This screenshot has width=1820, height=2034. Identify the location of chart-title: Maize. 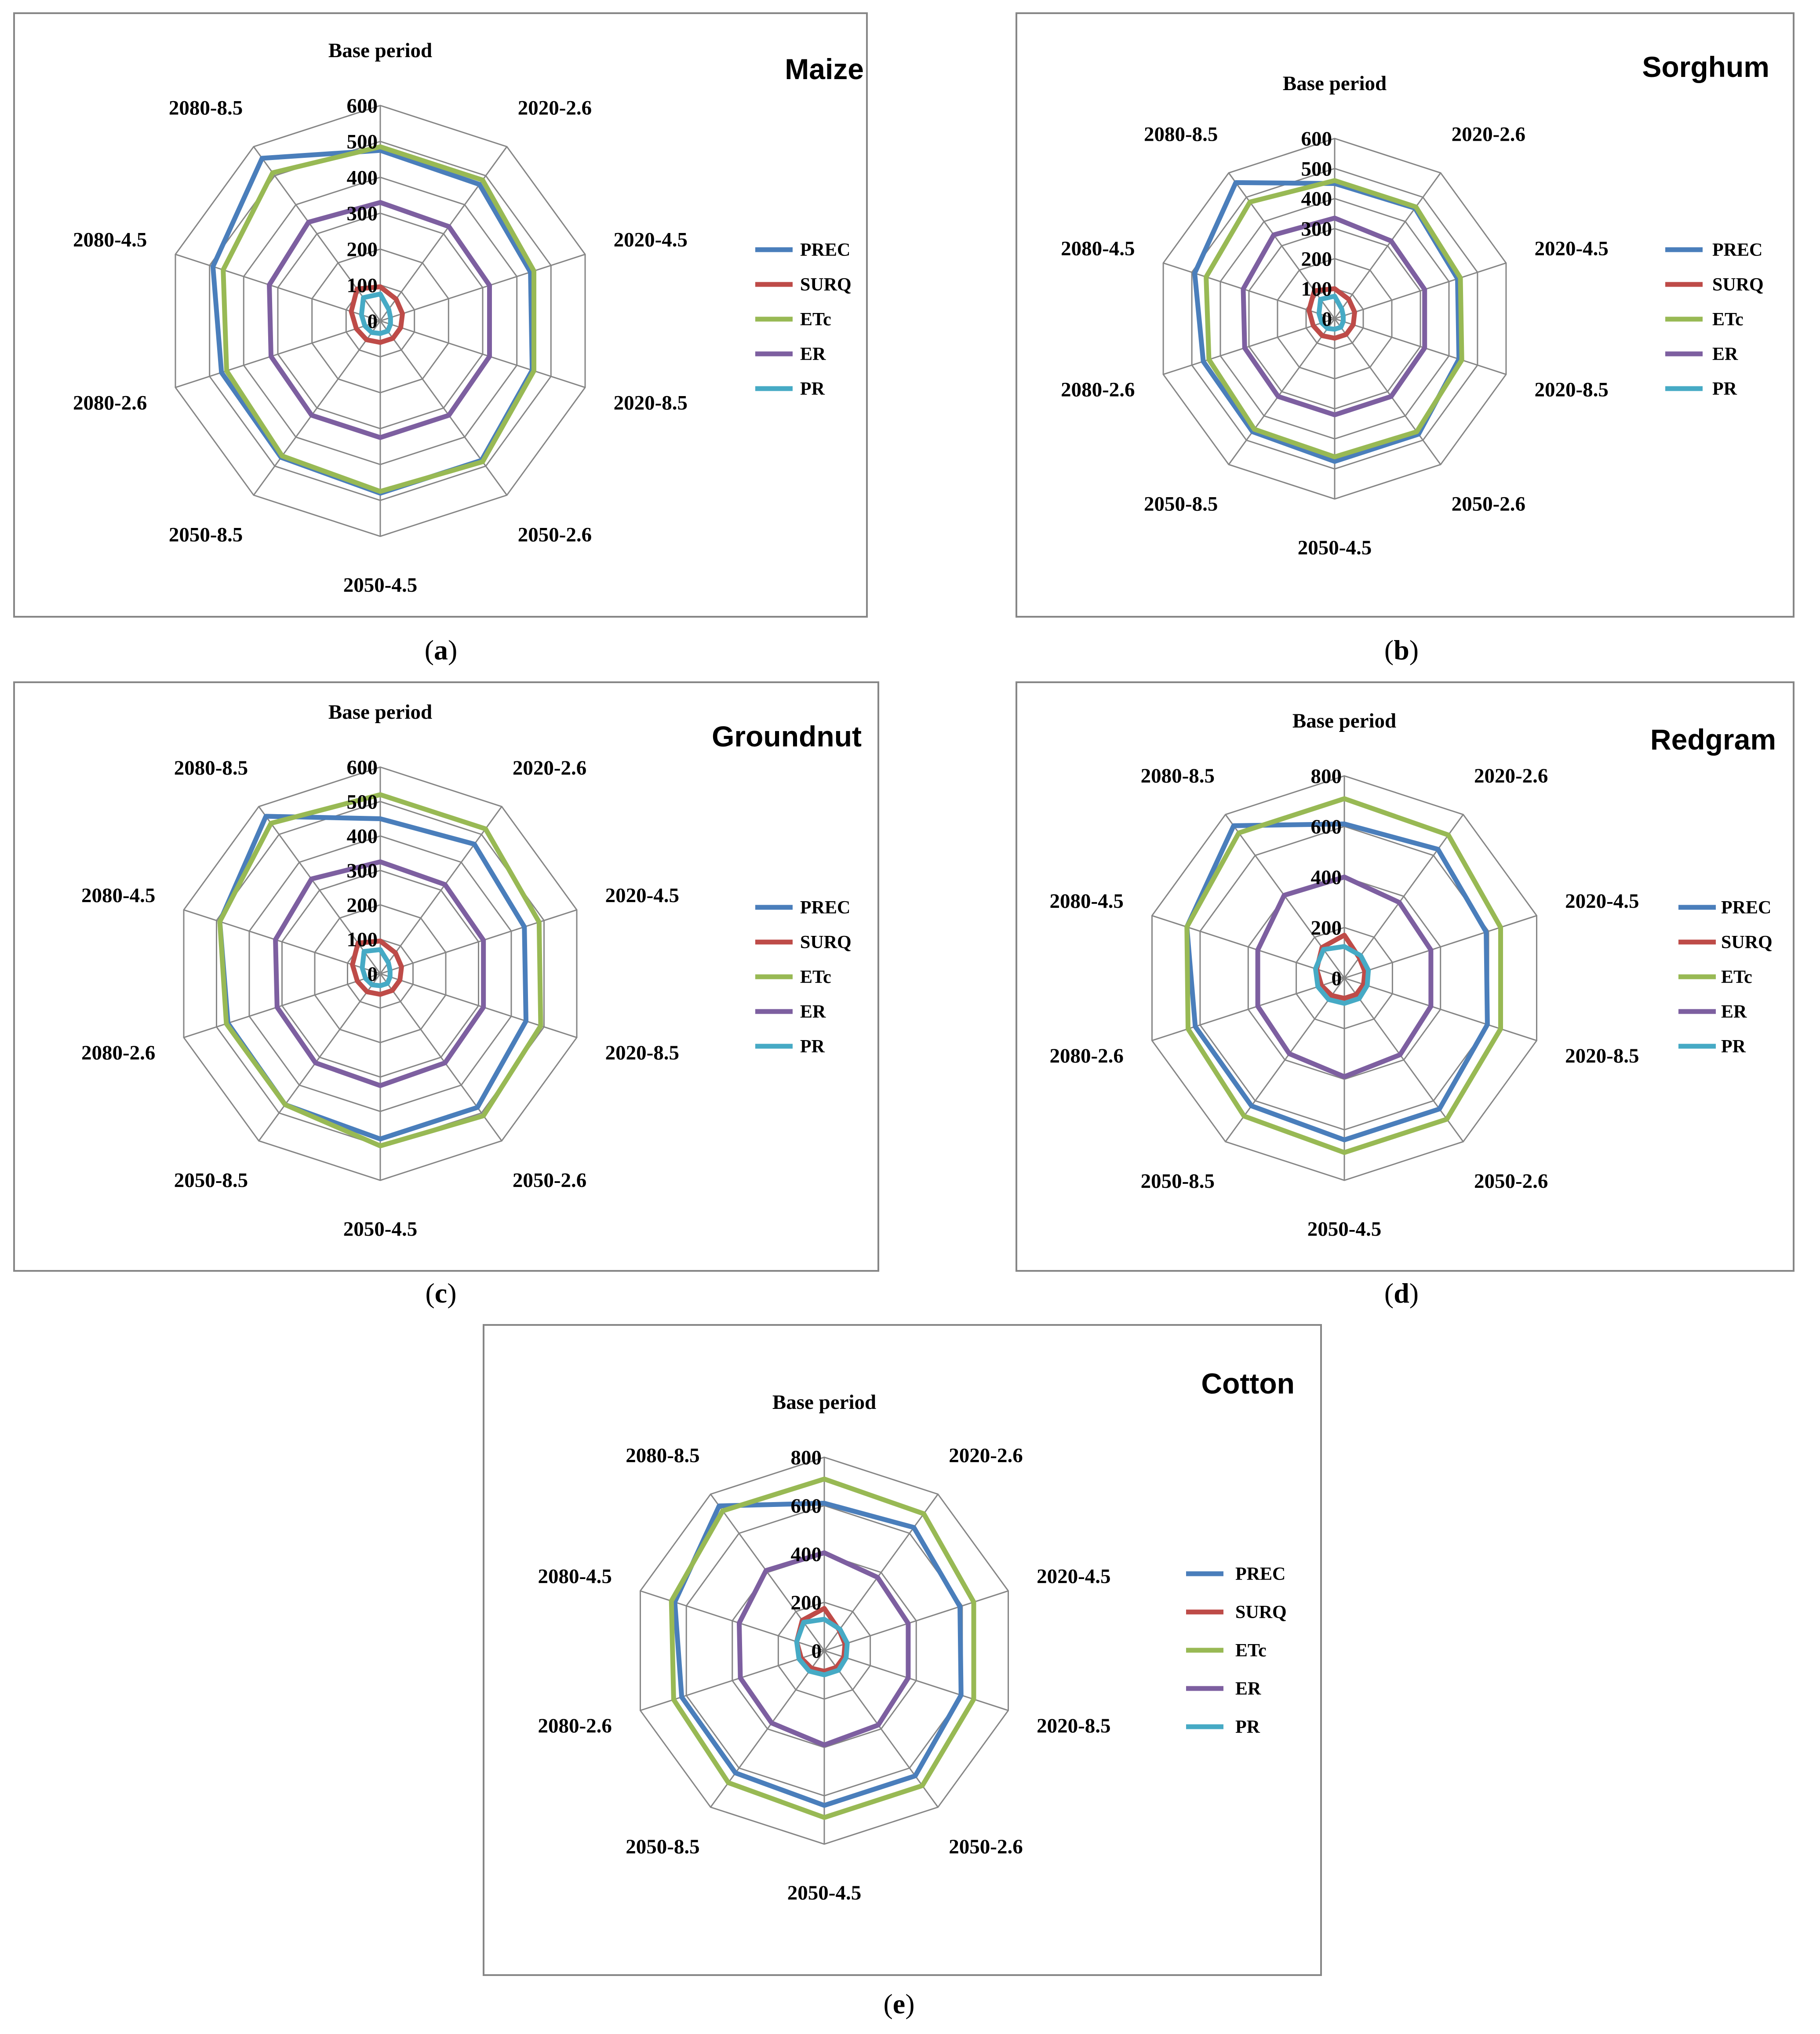
(824, 69).